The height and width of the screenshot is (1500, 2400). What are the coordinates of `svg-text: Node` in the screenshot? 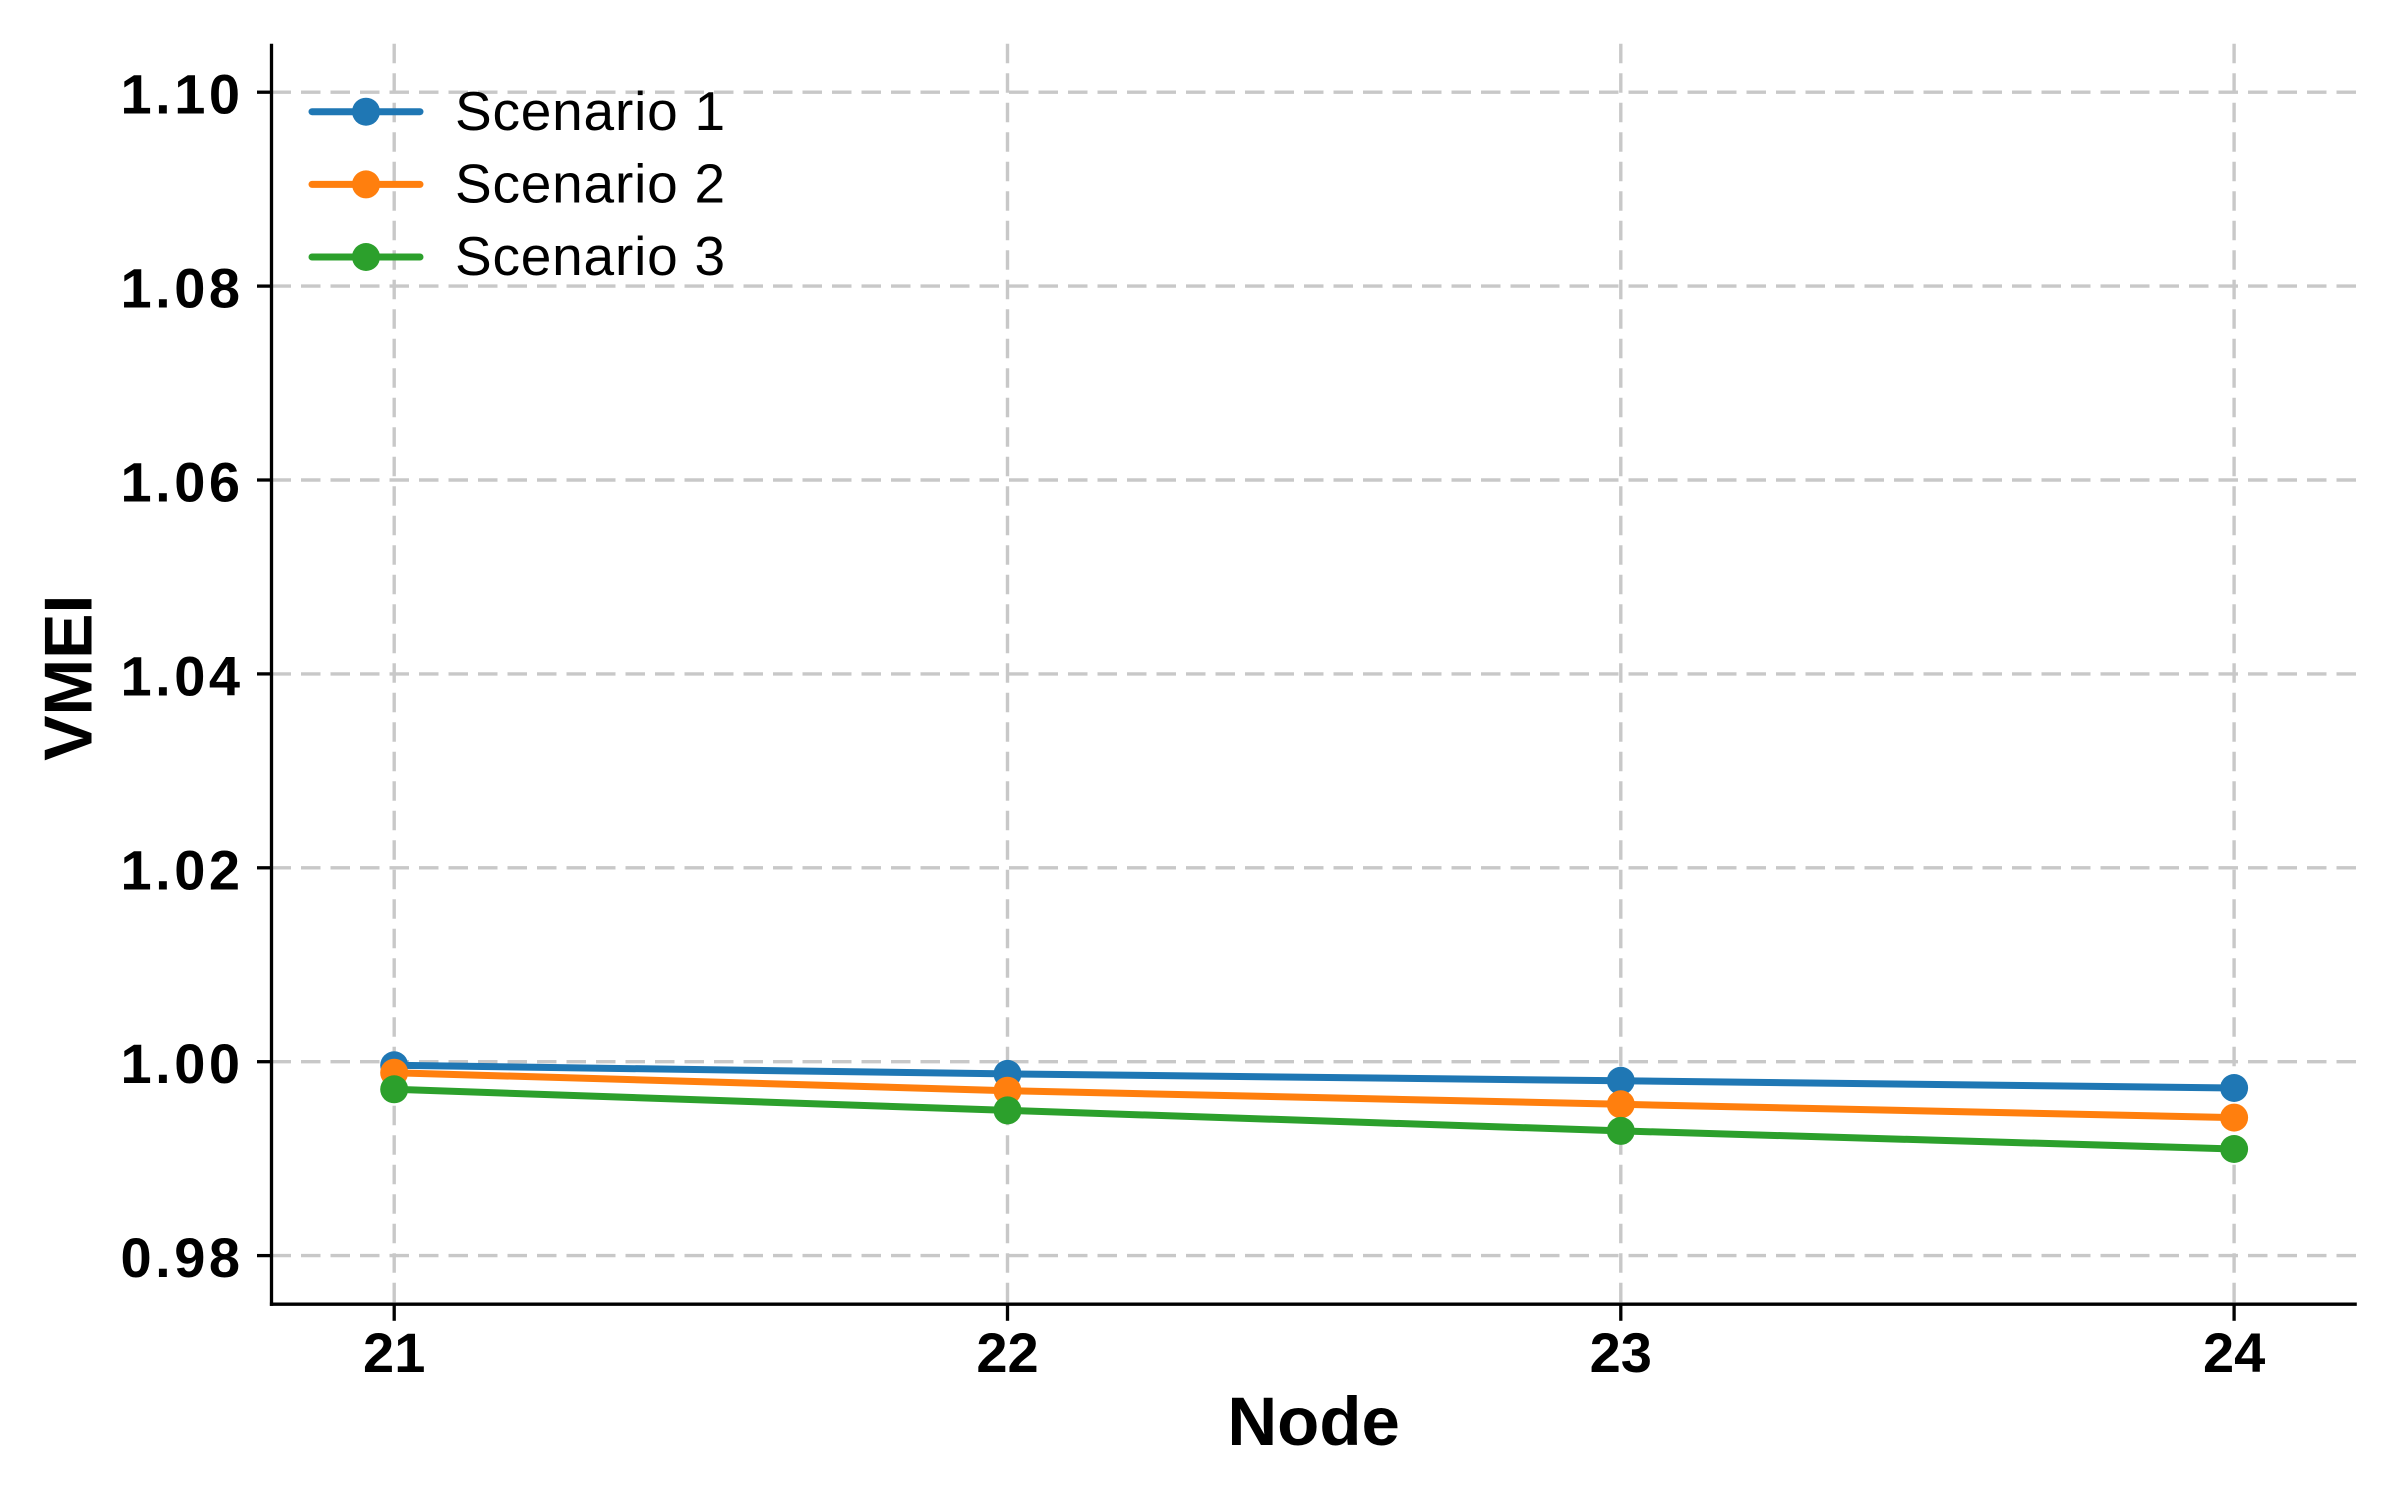 It's located at (1313, 1421).